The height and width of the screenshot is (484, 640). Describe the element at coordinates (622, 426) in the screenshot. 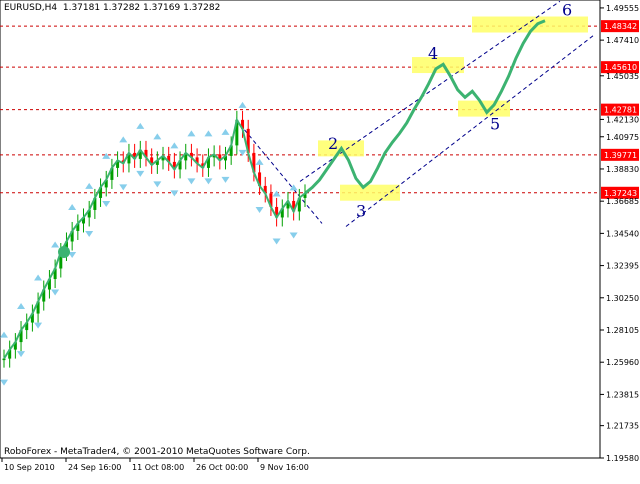

I see `y-tick-label: 1.21735` at that location.